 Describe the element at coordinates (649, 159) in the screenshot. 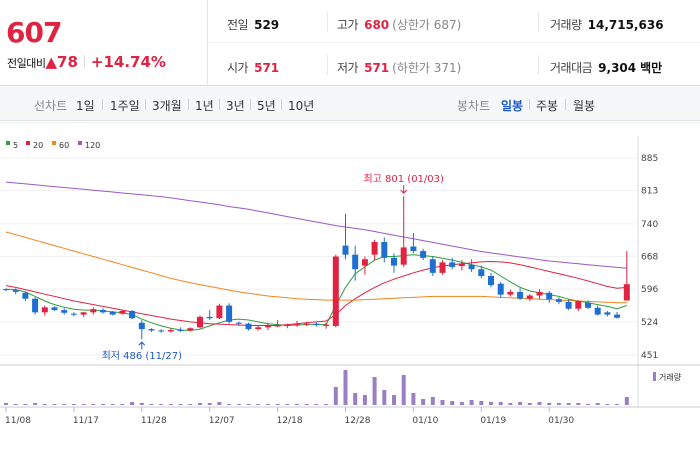

I see `y-tick-label: 885` at that location.